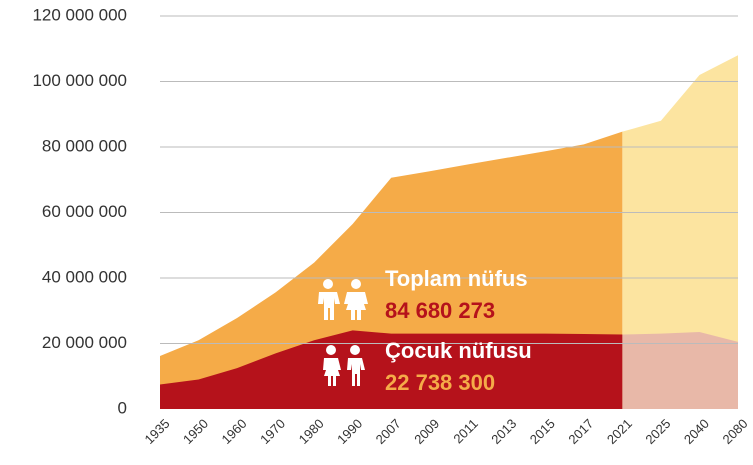 The image size is (753, 465). Describe the element at coordinates (426, 431) in the screenshot. I see `x-tick-label: 2009` at that location.